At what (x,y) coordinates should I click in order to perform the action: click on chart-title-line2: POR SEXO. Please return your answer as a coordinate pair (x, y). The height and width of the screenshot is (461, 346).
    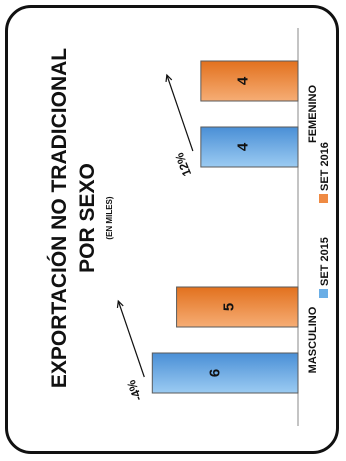
    Looking at the image, I should click on (87, 218).